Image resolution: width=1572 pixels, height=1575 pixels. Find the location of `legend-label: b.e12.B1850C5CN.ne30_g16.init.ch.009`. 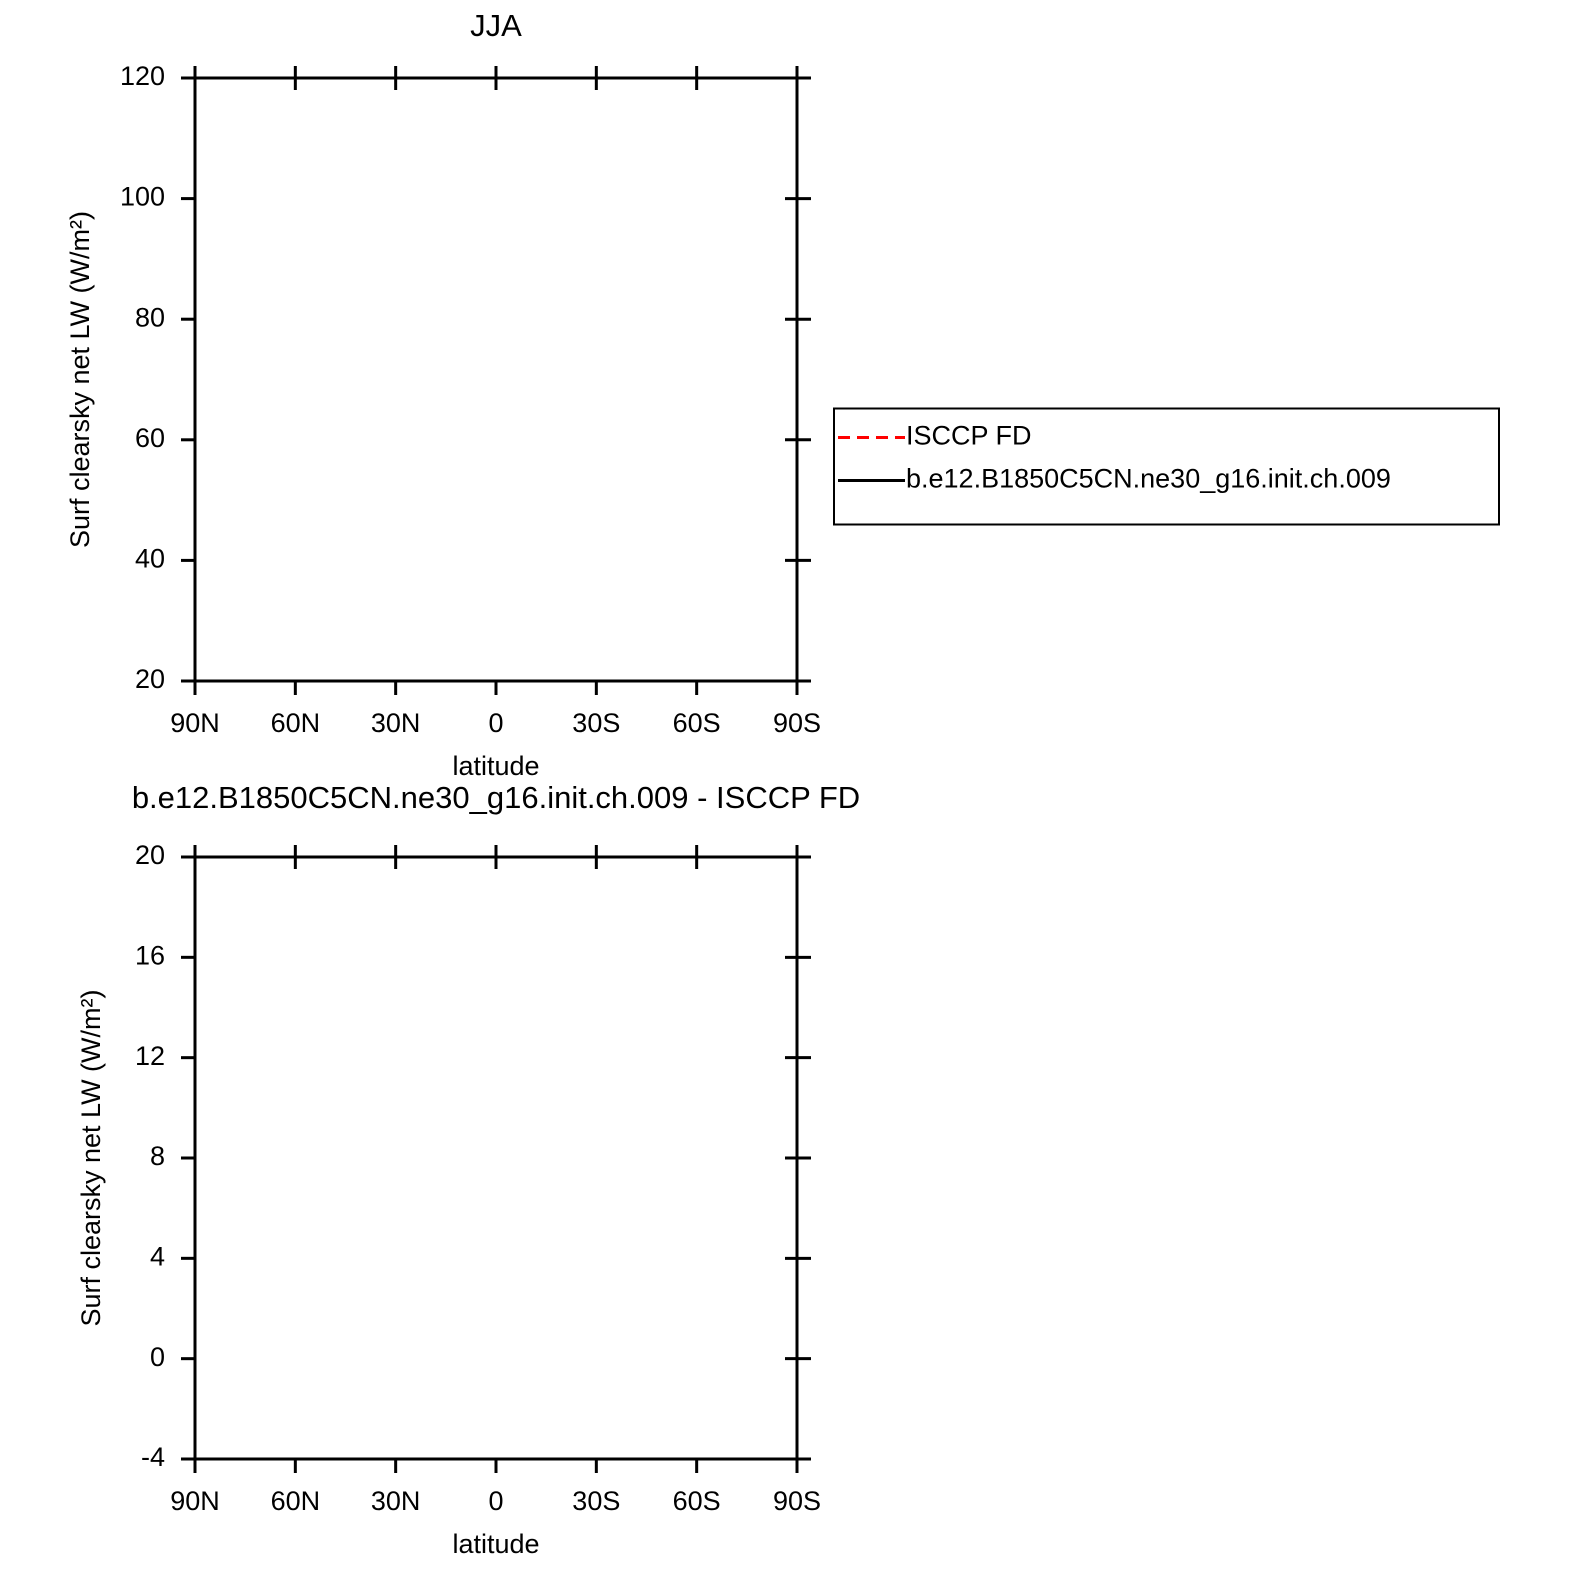

legend-label: b.e12.B1850C5CN.ne30_g16.init.ch.009 is located at coordinates (1148, 479).